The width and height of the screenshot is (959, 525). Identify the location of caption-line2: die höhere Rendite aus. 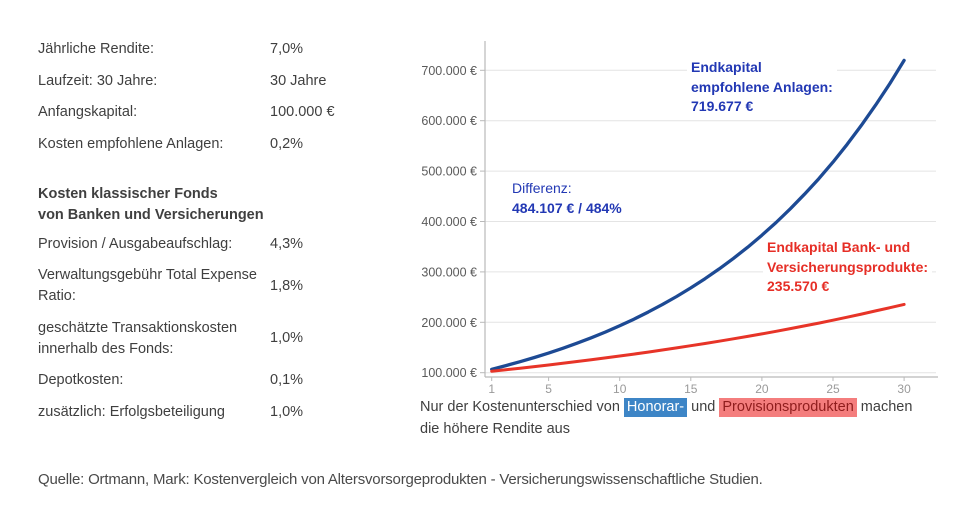
(495, 429).